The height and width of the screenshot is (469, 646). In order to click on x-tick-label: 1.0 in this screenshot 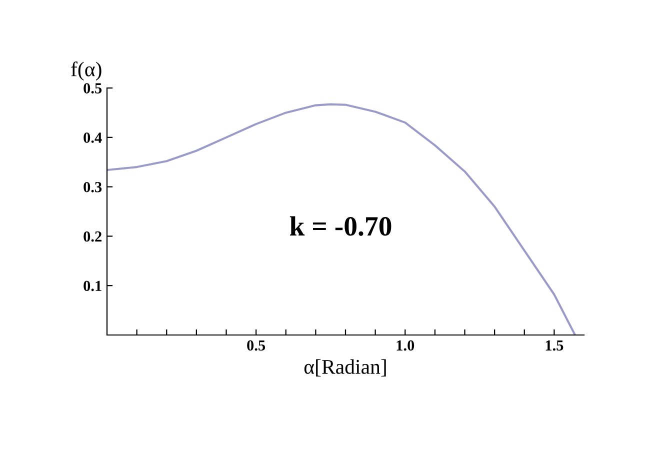, I will do `click(405, 345)`.